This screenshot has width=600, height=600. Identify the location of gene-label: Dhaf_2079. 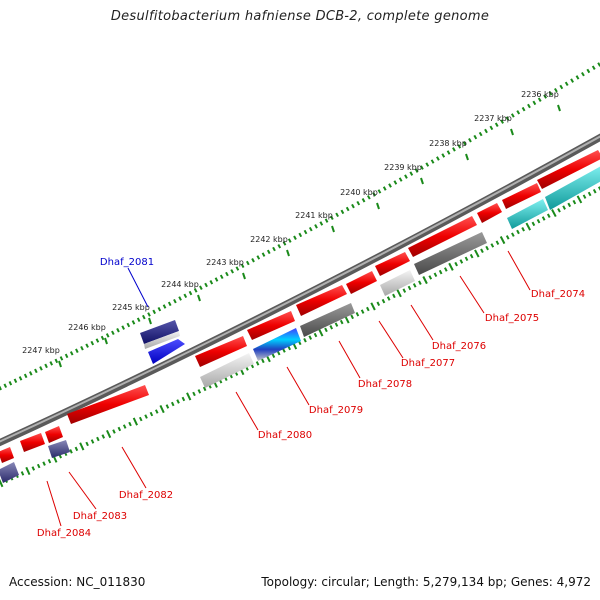
(336, 410).